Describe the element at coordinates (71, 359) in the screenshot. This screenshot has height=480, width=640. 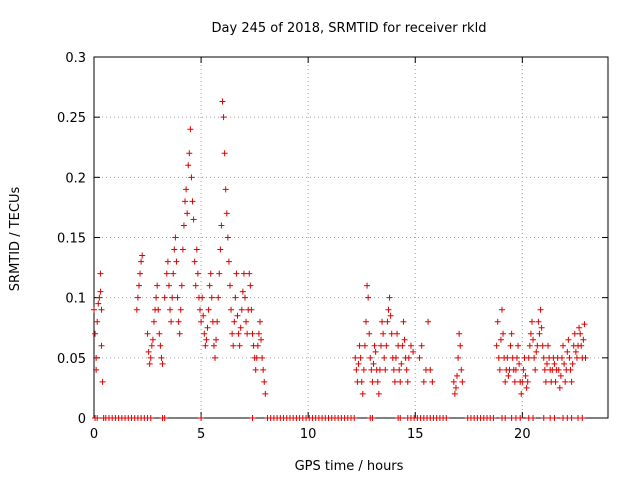
I see `y-tick-label: 0.05` at that location.